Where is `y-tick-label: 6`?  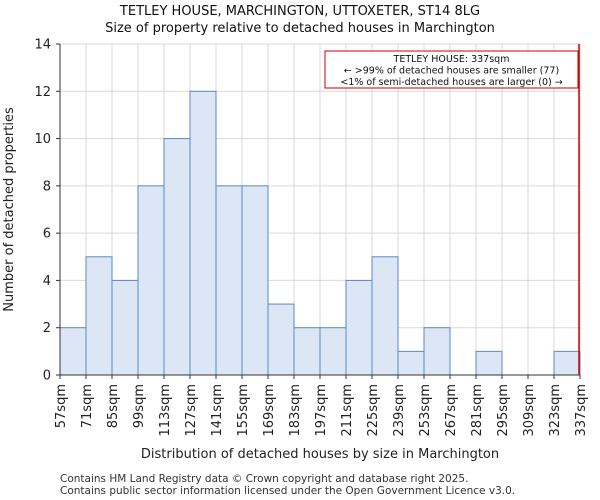 y-tick-label: 6 is located at coordinates (47, 234).